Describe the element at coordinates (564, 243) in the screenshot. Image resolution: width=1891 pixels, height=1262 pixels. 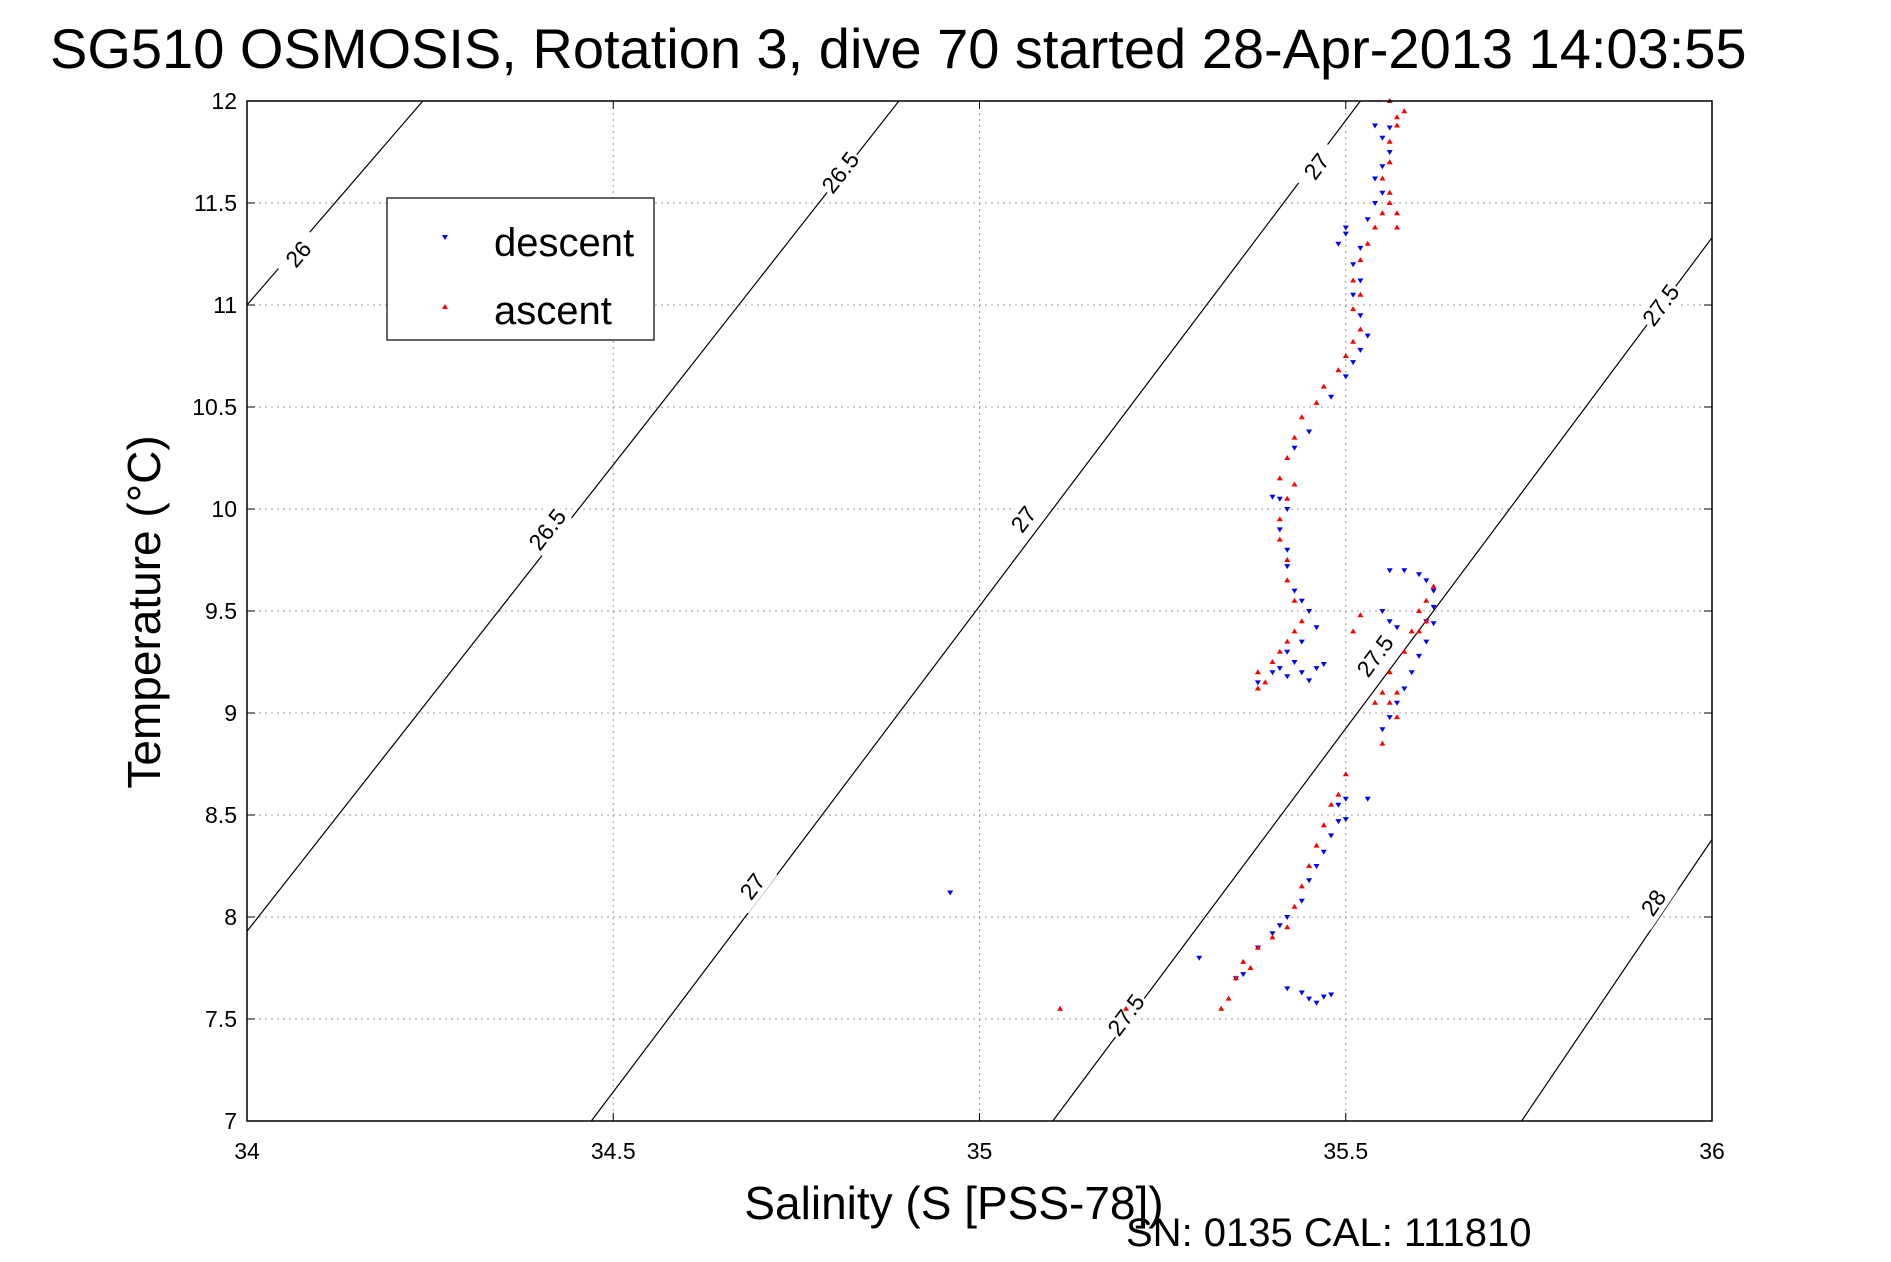
I see `legend-descent-label: descent` at that location.